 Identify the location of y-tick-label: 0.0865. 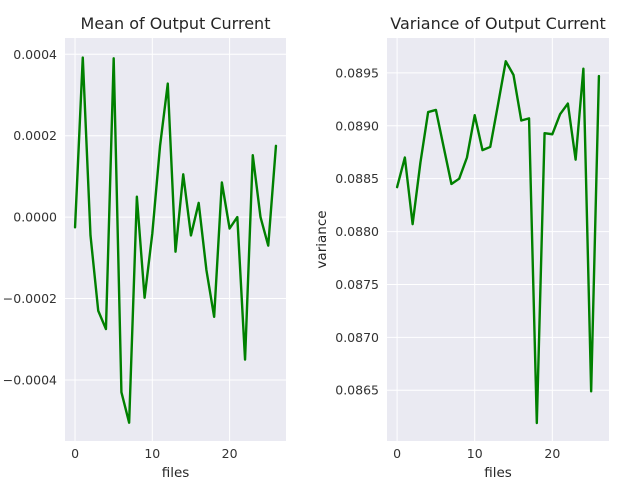
(357, 390).